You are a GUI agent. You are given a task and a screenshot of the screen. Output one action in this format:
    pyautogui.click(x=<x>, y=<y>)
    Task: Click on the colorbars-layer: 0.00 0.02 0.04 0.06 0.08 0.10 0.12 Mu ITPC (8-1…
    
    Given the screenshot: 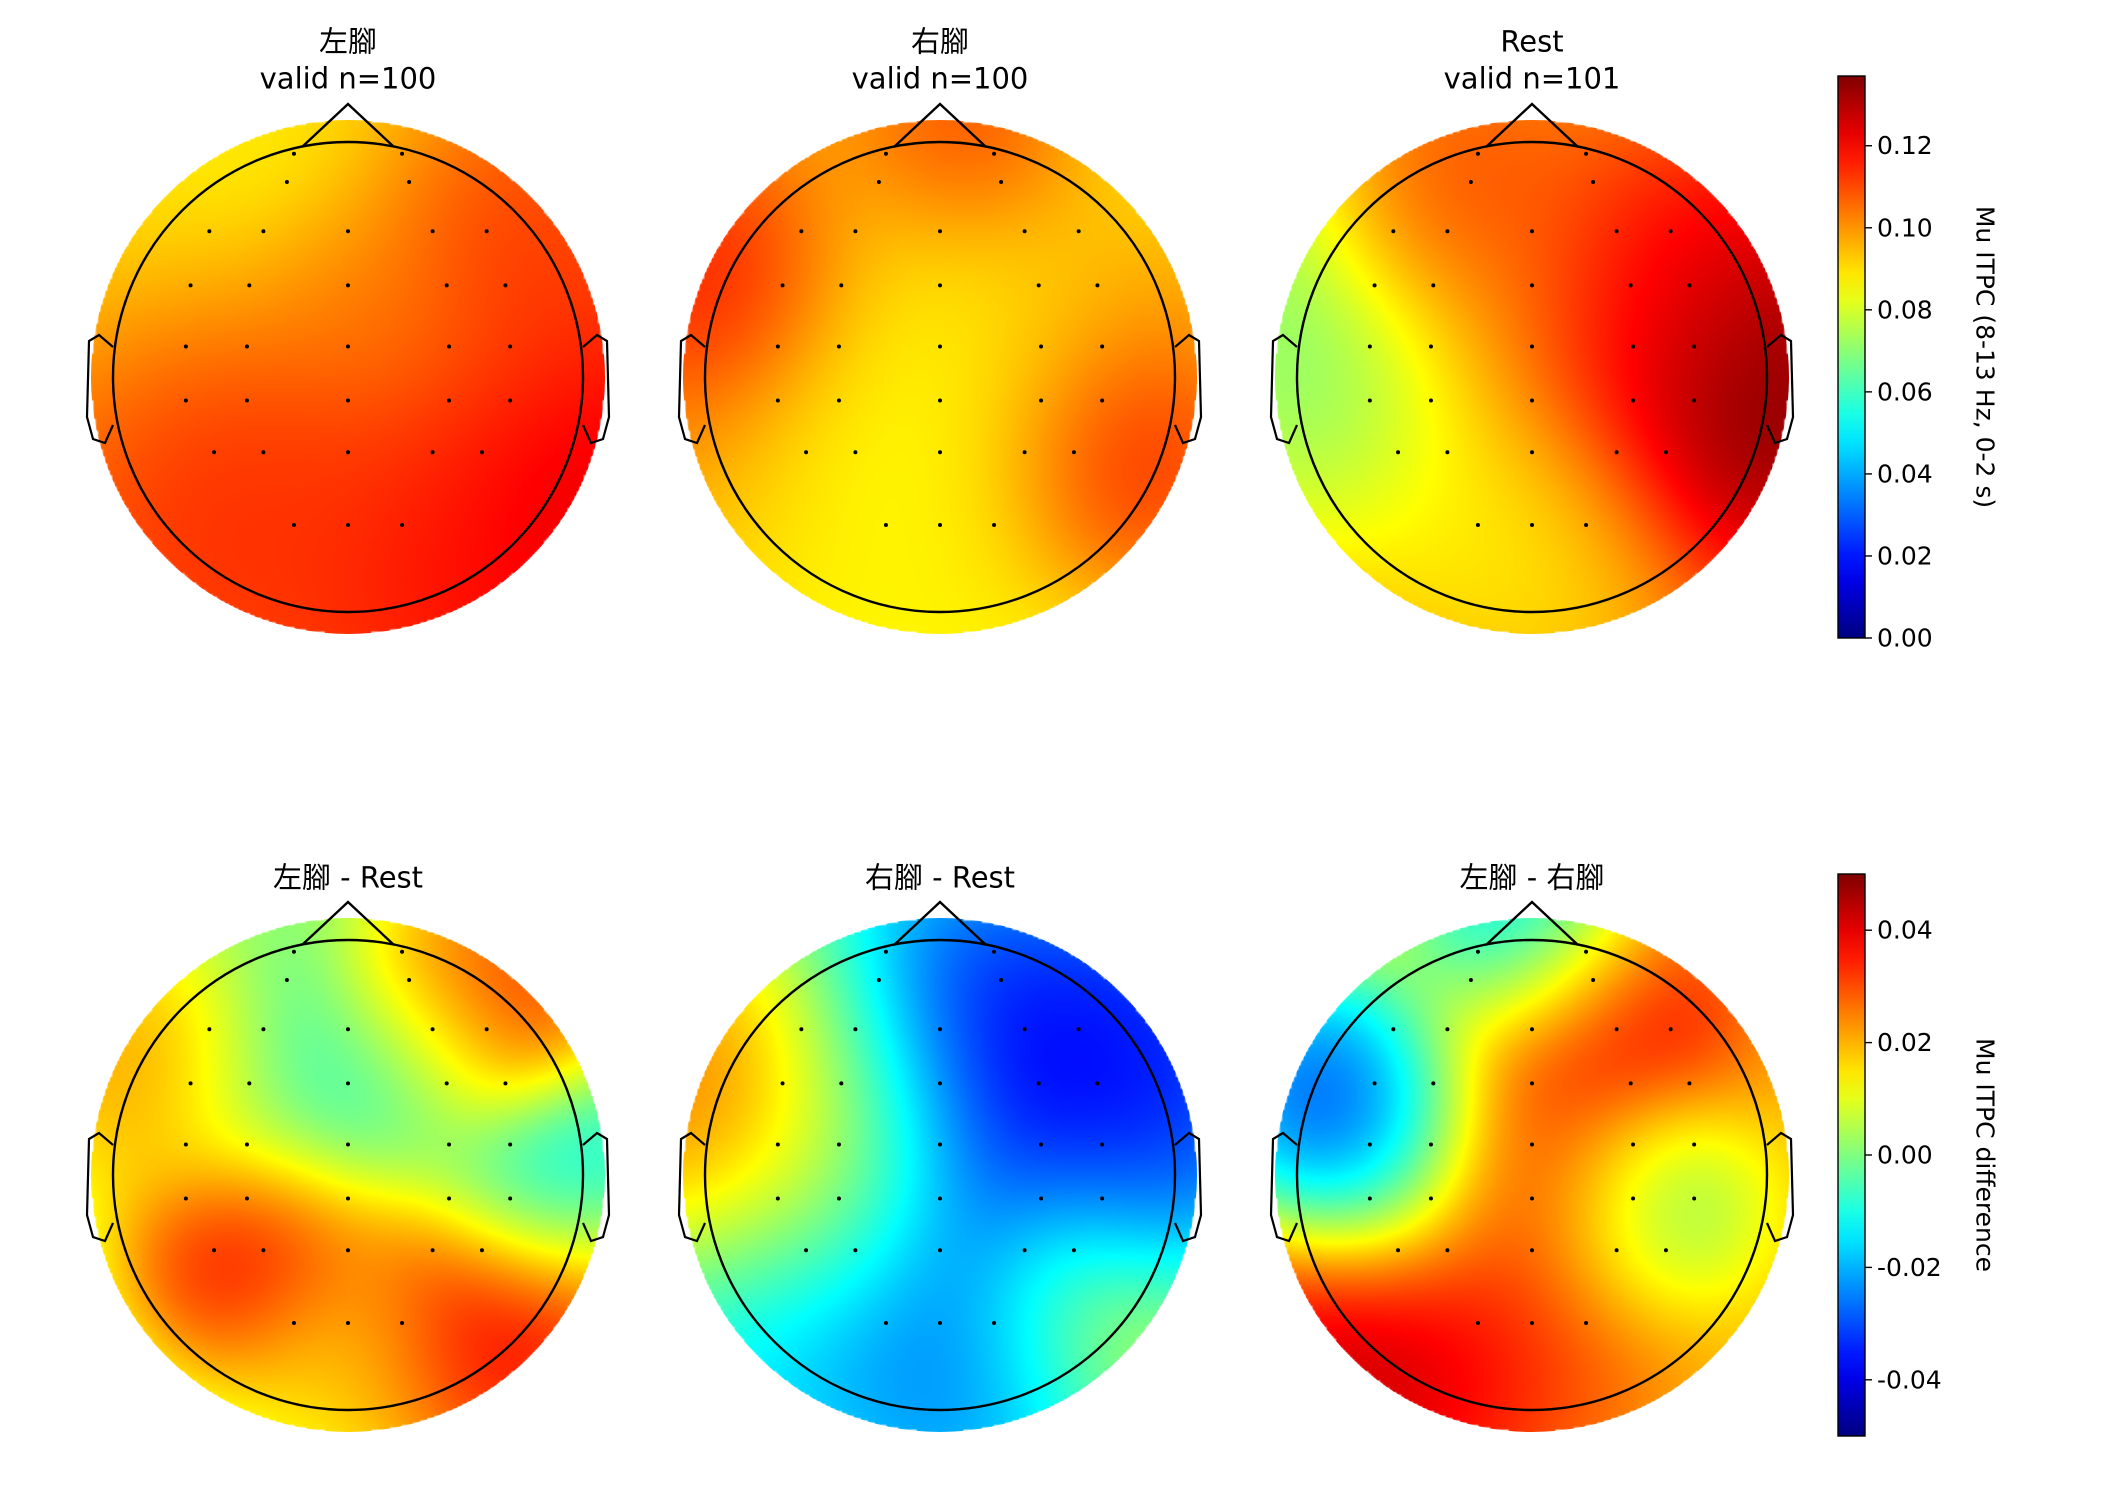 What is the action you would take?
    pyautogui.click(x=1918, y=756)
    